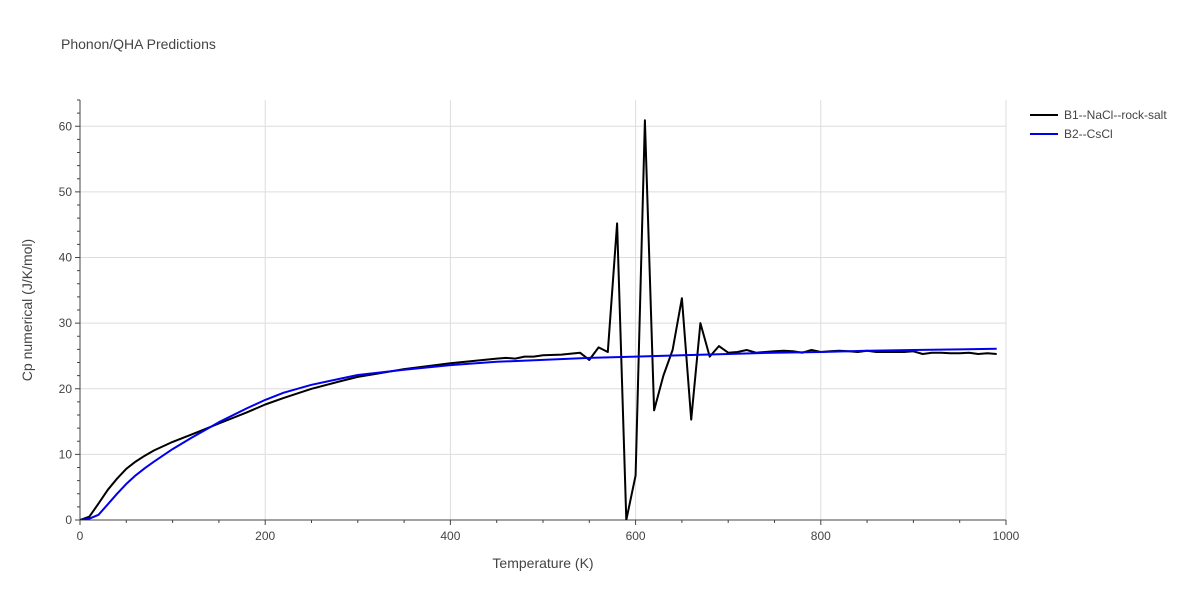  I want to click on x-tick-label: 600, so click(636, 536).